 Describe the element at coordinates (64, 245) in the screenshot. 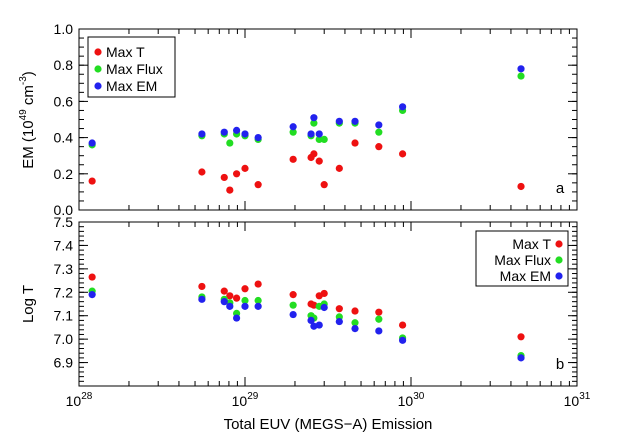

I see `y-tick-label: 7.4` at that location.